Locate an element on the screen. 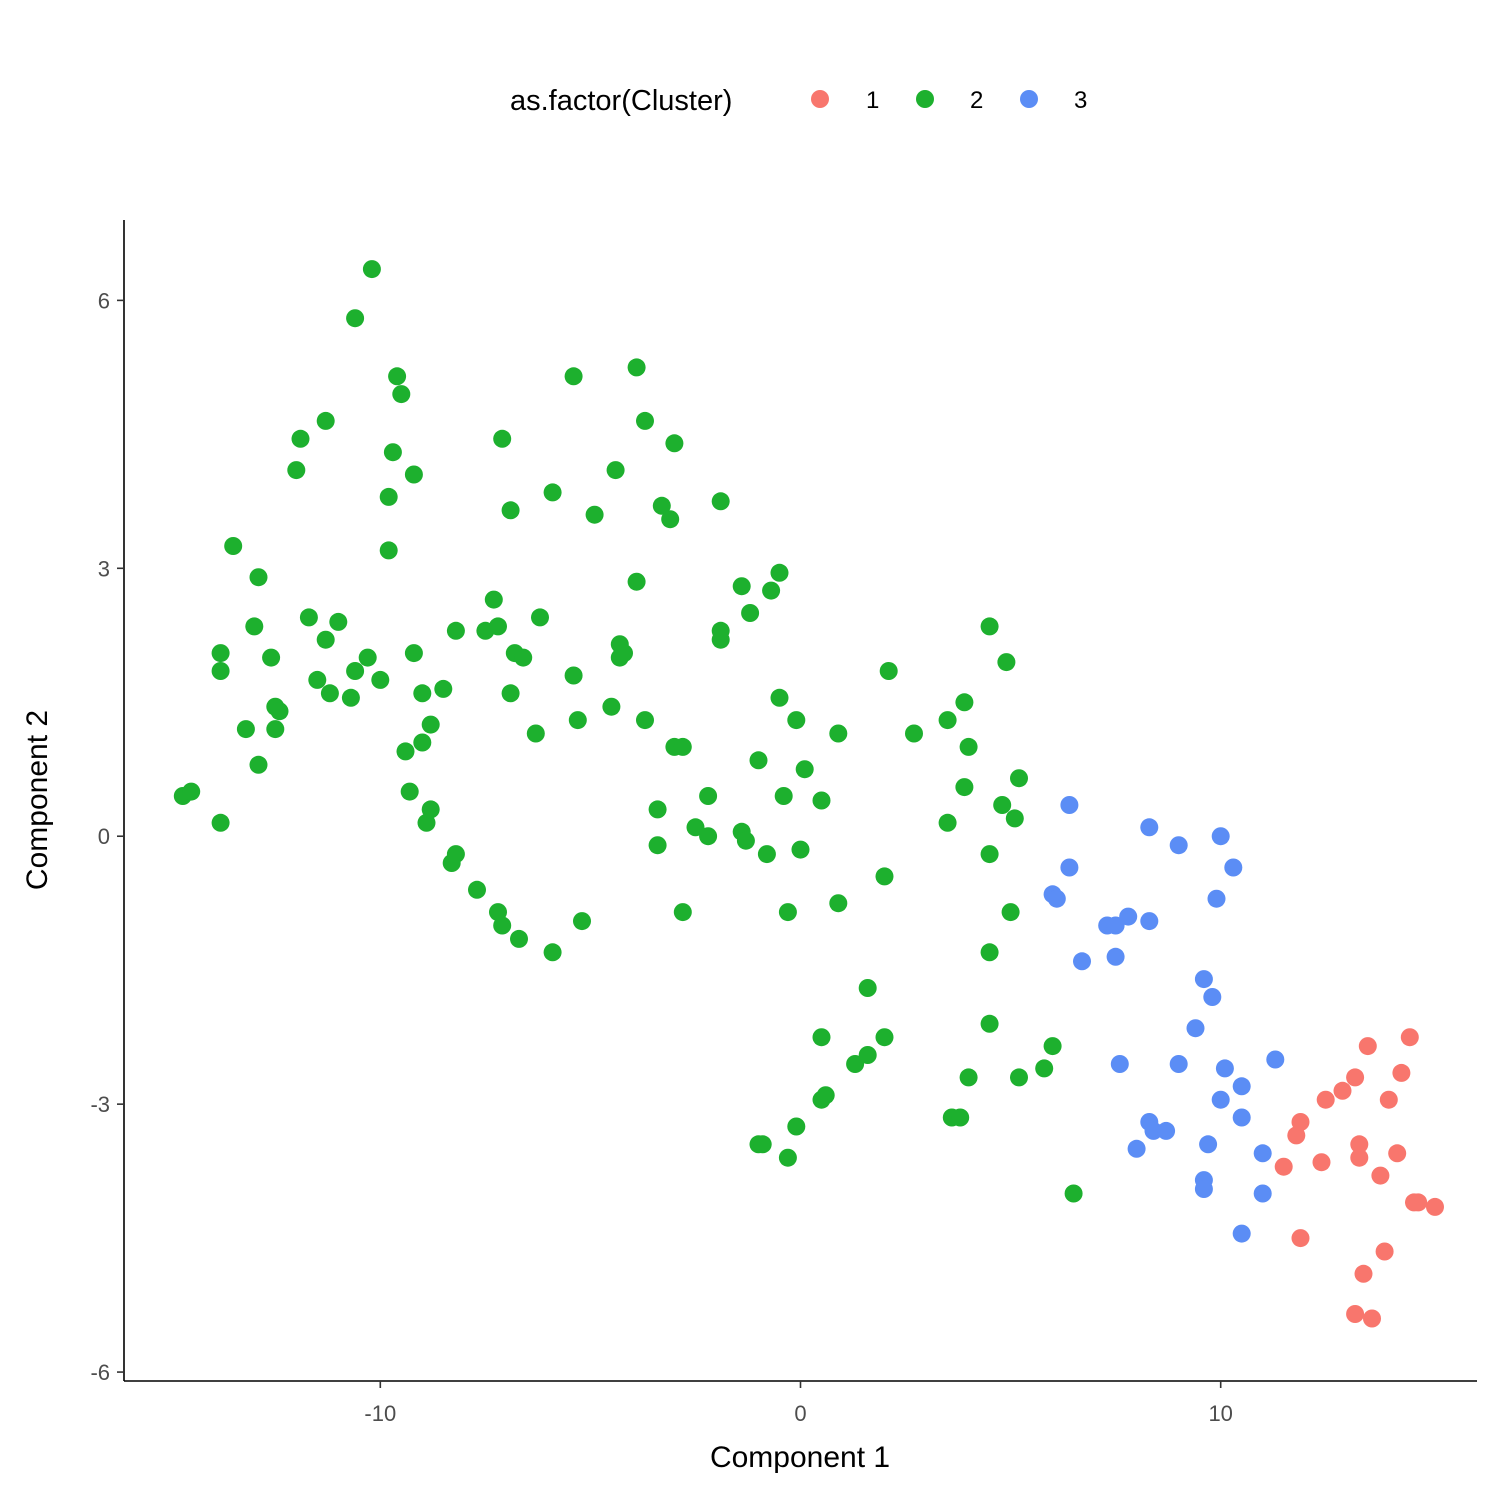  y-tick-label: 6 is located at coordinates (104, 300).